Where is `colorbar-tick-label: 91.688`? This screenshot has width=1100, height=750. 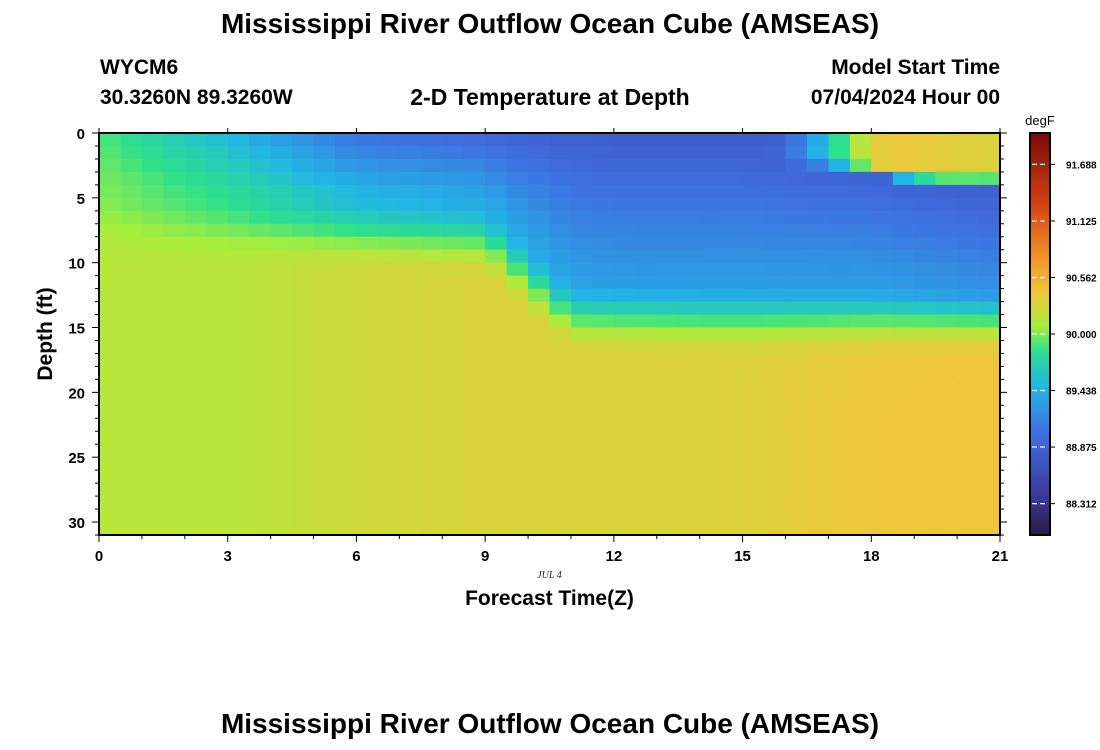
colorbar-tick-label: 91.688 is located at coordinates (1081, 165).